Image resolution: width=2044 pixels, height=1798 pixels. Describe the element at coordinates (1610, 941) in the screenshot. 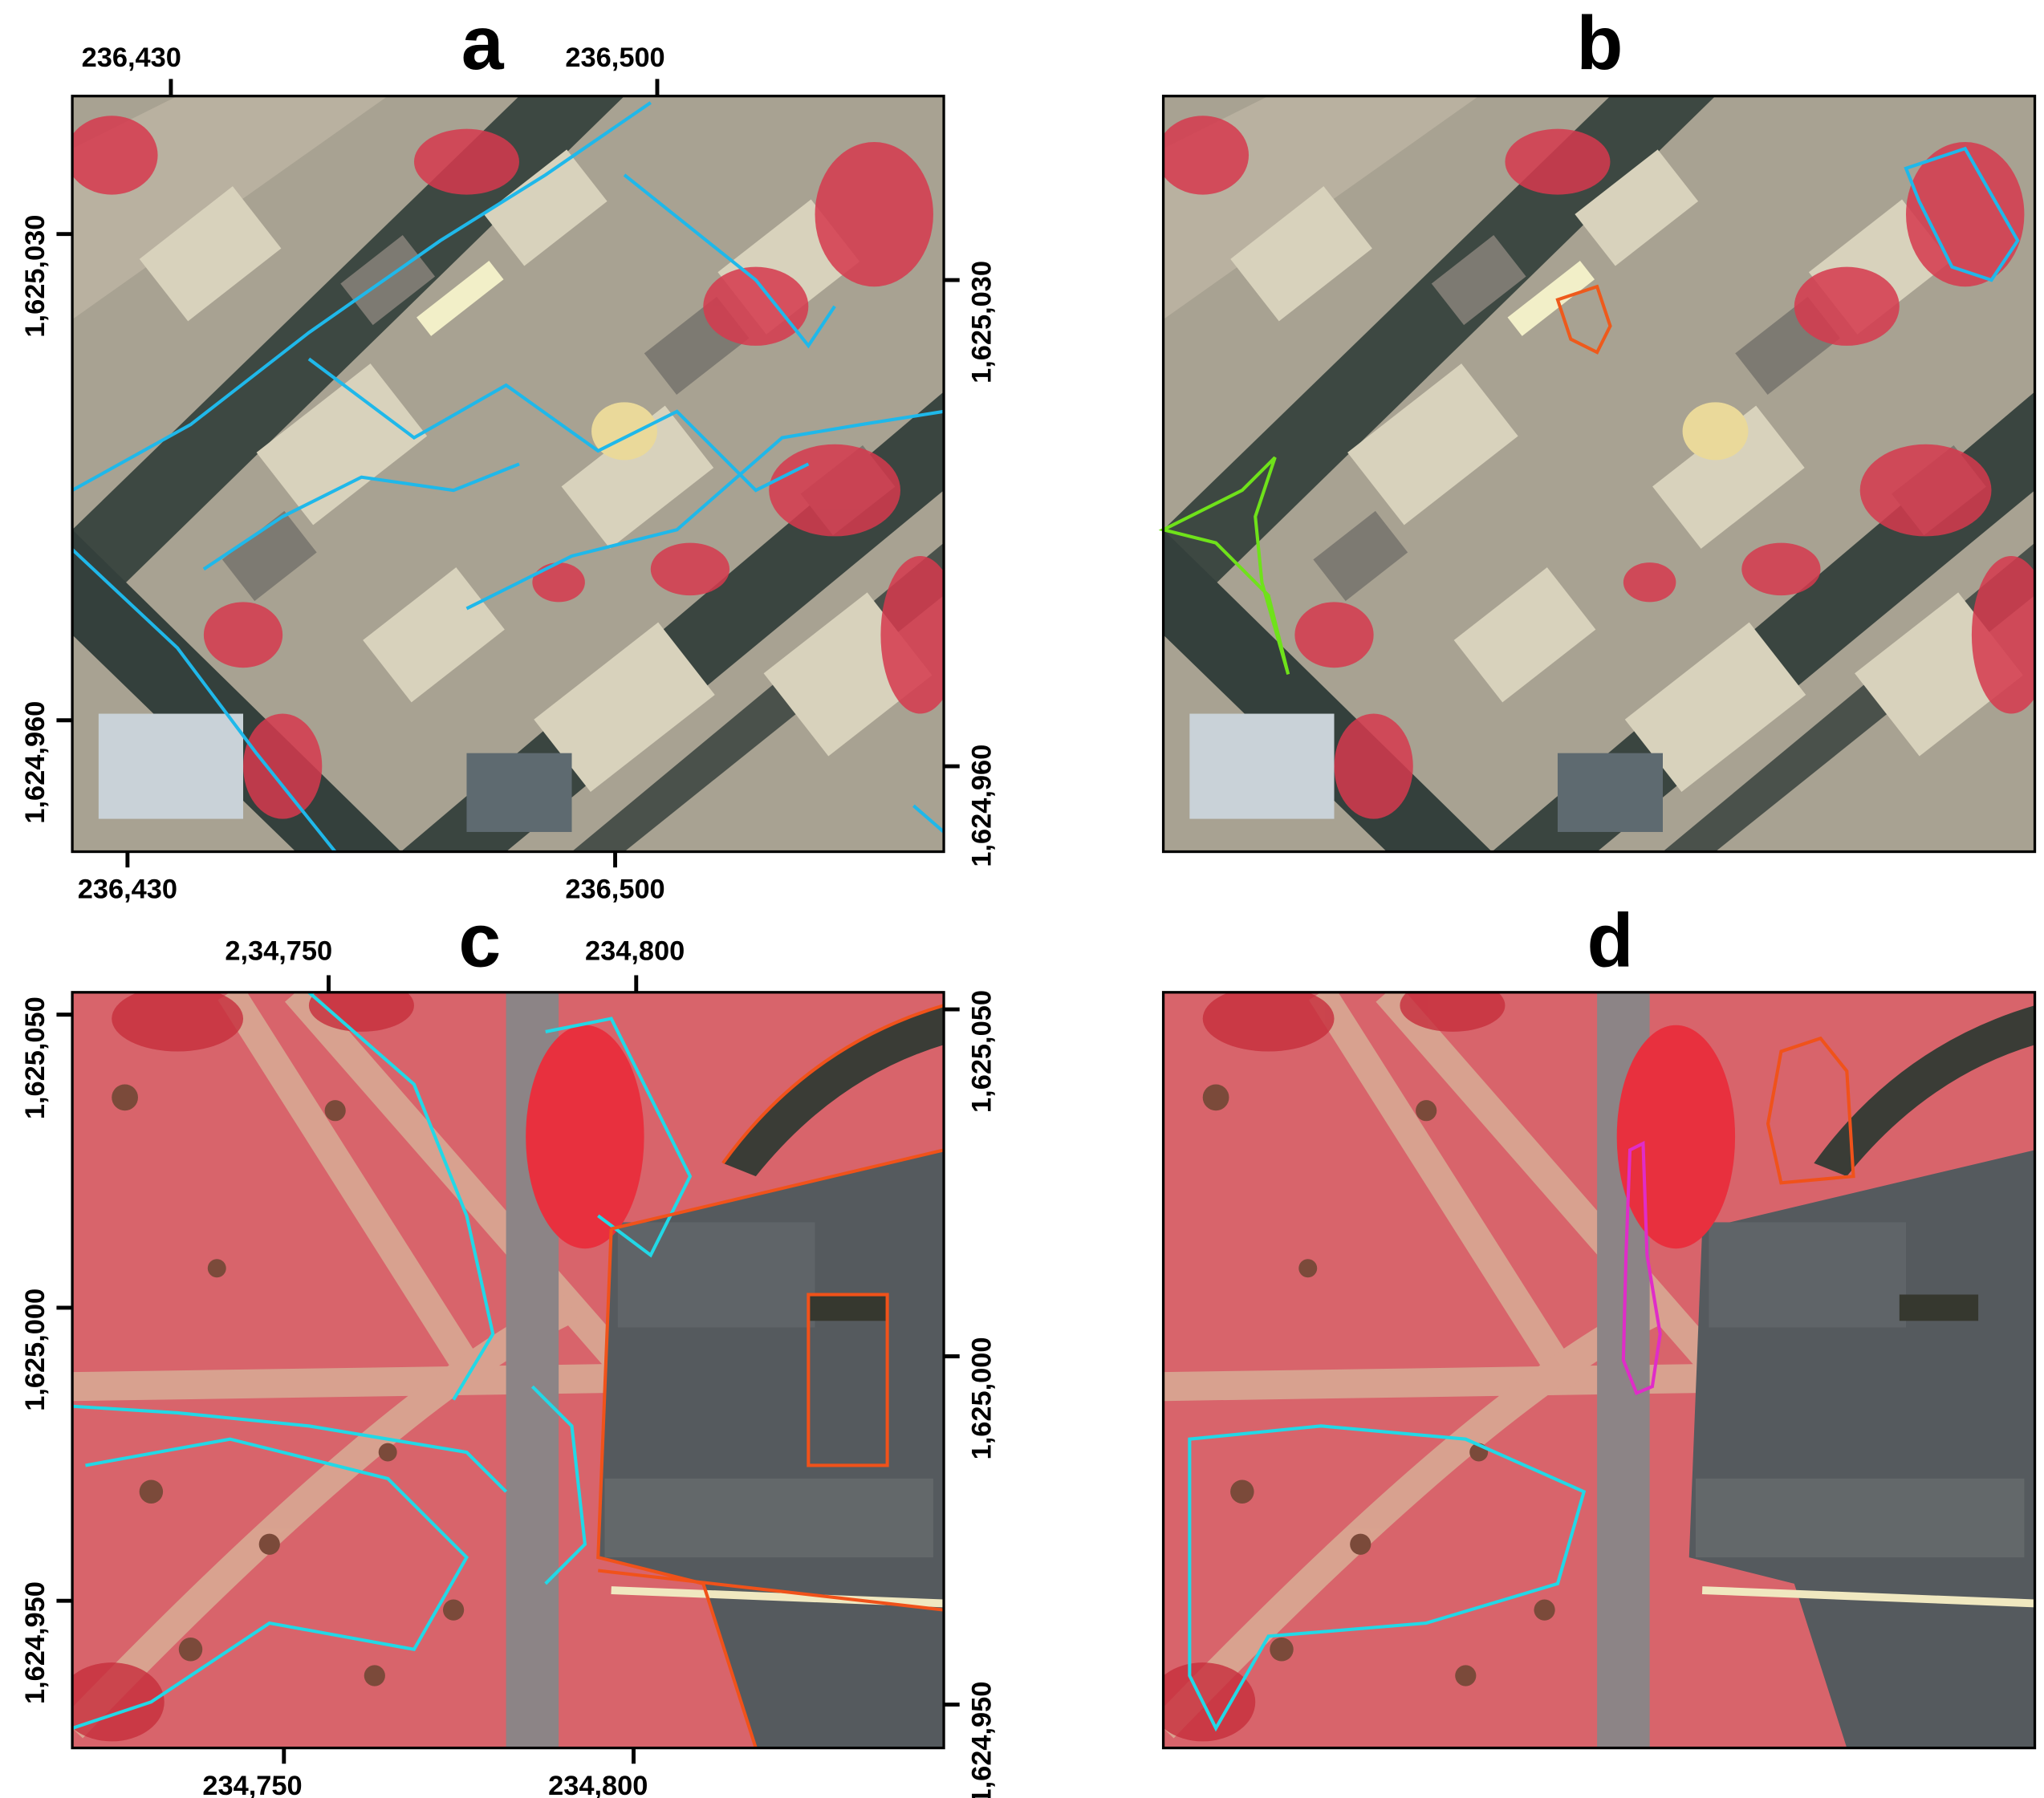

I see `panel-label: d` at that location.